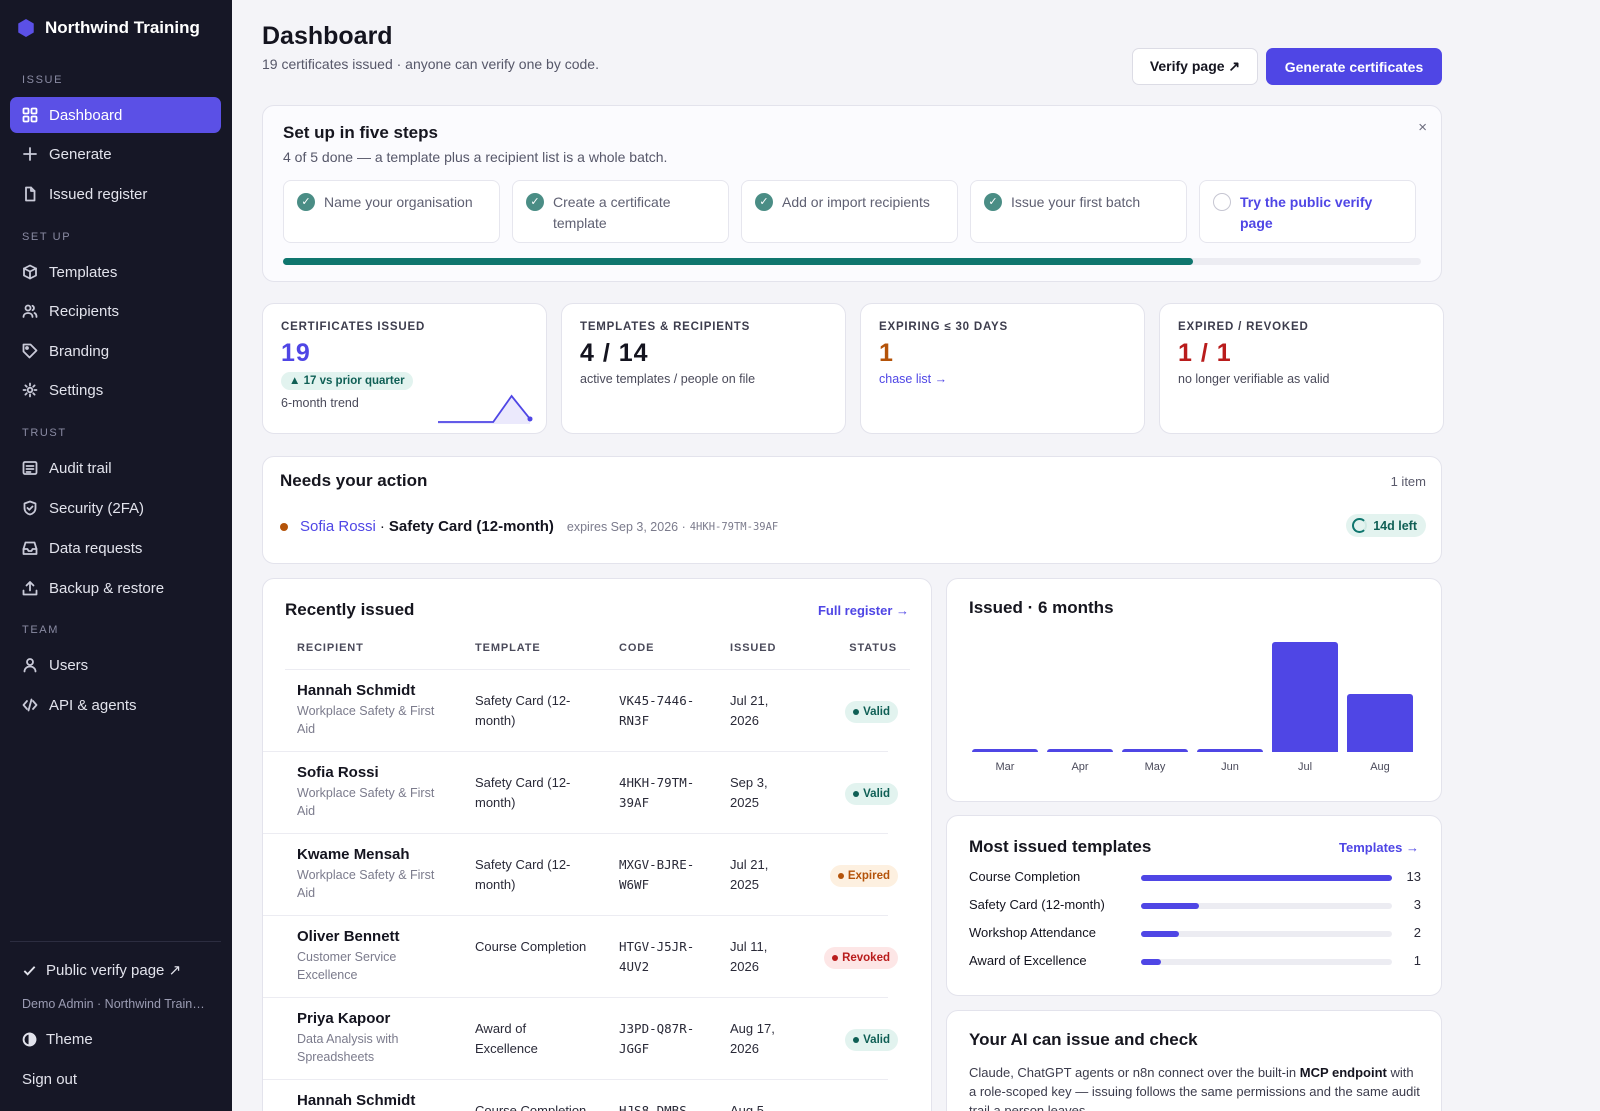 The height and width of the screenshot is (1111, 1600). Describe the element at coordinates (117, 28) in the screenshot. I see `brand: Northwind Training` at that location.